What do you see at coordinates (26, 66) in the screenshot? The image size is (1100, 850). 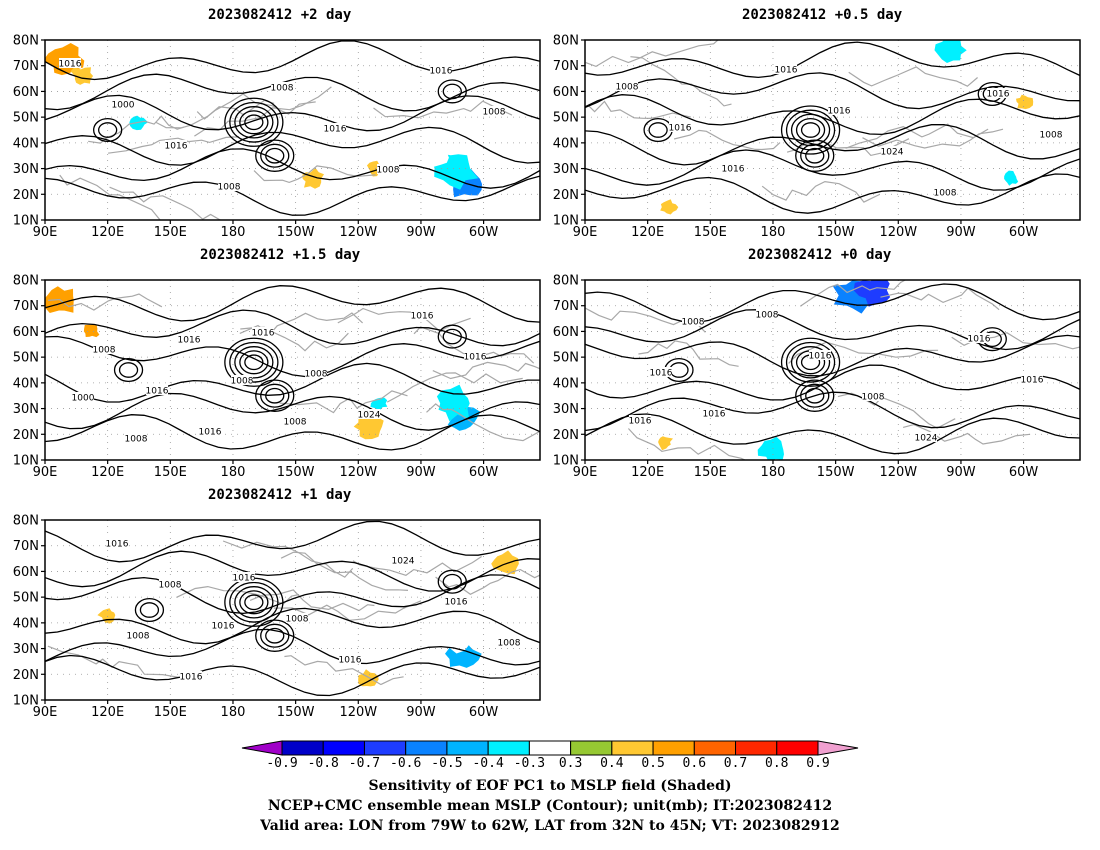 I see `lat-tick-label: 70N` at bounding box center [26, 66].